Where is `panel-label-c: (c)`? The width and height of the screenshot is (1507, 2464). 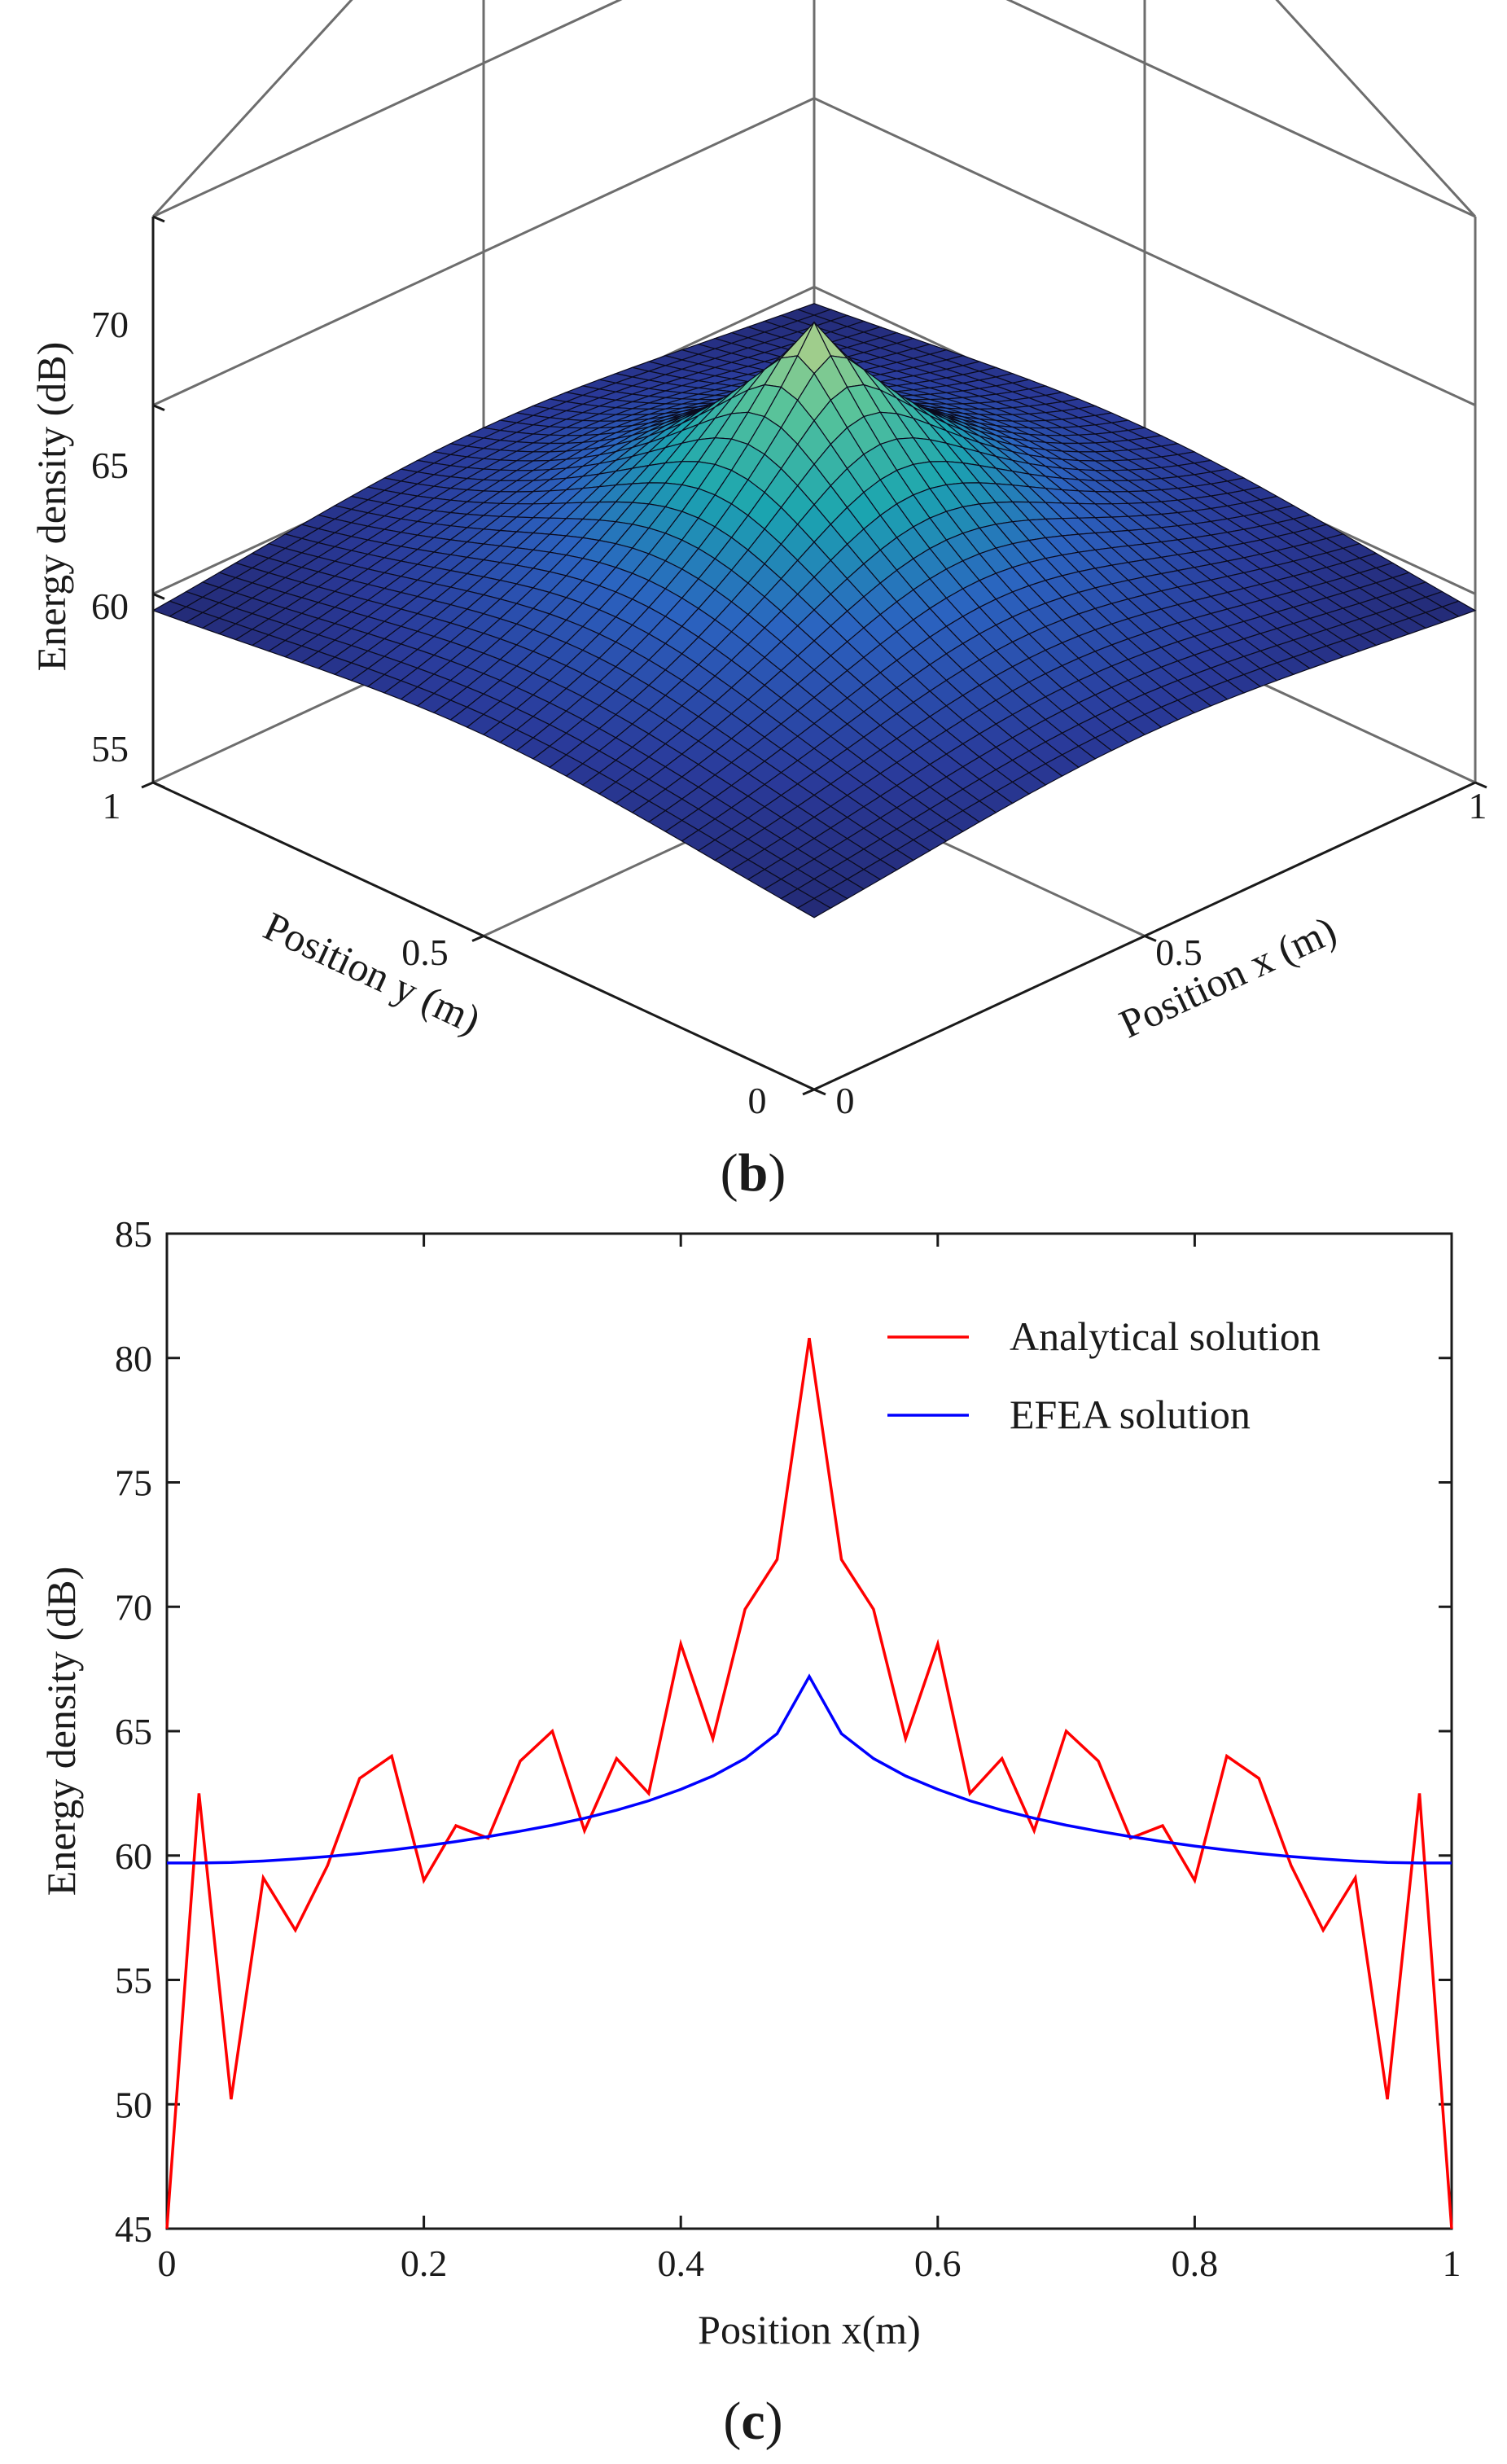
panel-label-c: (c) is located at coordinates (752, 2421).